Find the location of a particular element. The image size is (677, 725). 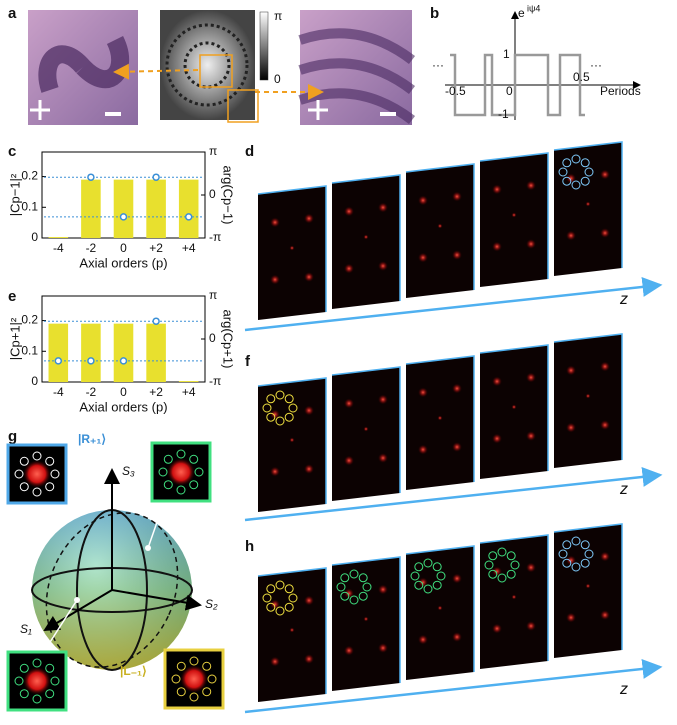

panel-label: b is located at coordinates (434, 13).